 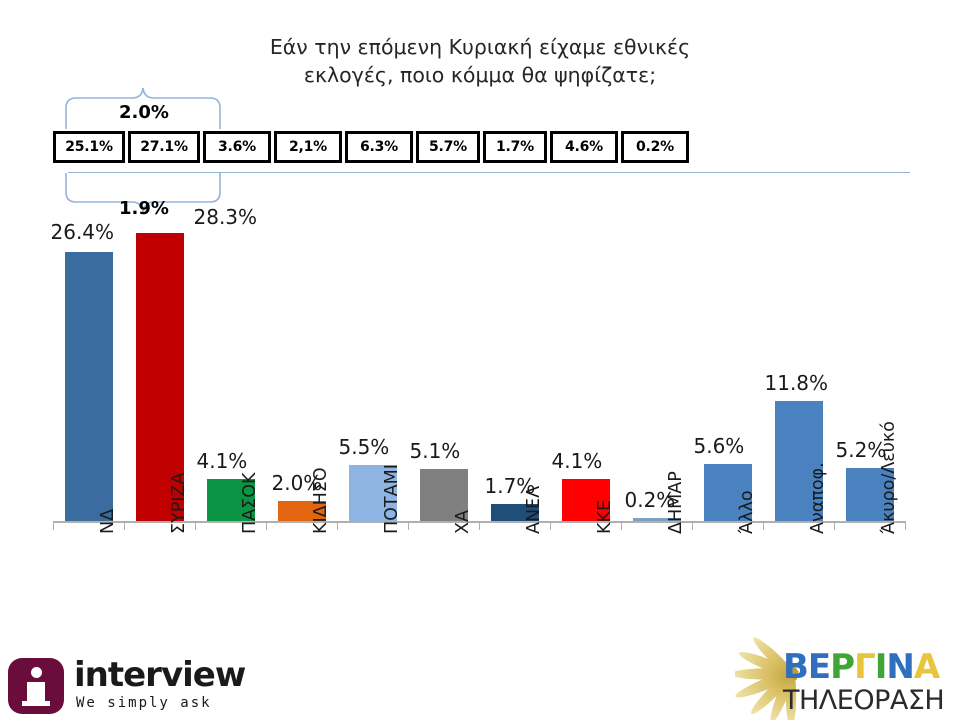 I want to click on previous-result-box: 1.7%, so click(x=515, y=147).